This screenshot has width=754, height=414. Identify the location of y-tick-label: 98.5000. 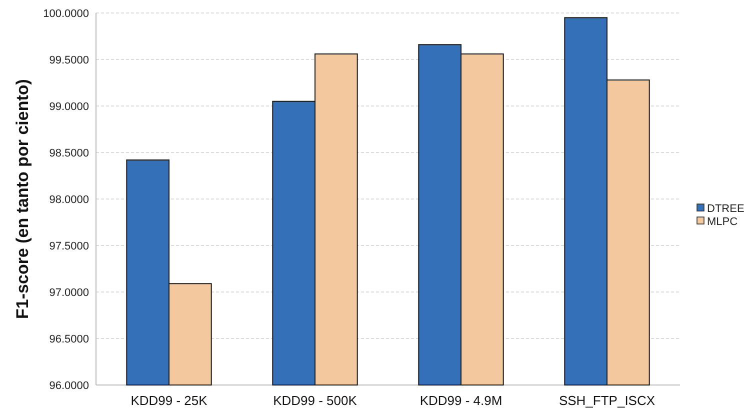
(69, 153).